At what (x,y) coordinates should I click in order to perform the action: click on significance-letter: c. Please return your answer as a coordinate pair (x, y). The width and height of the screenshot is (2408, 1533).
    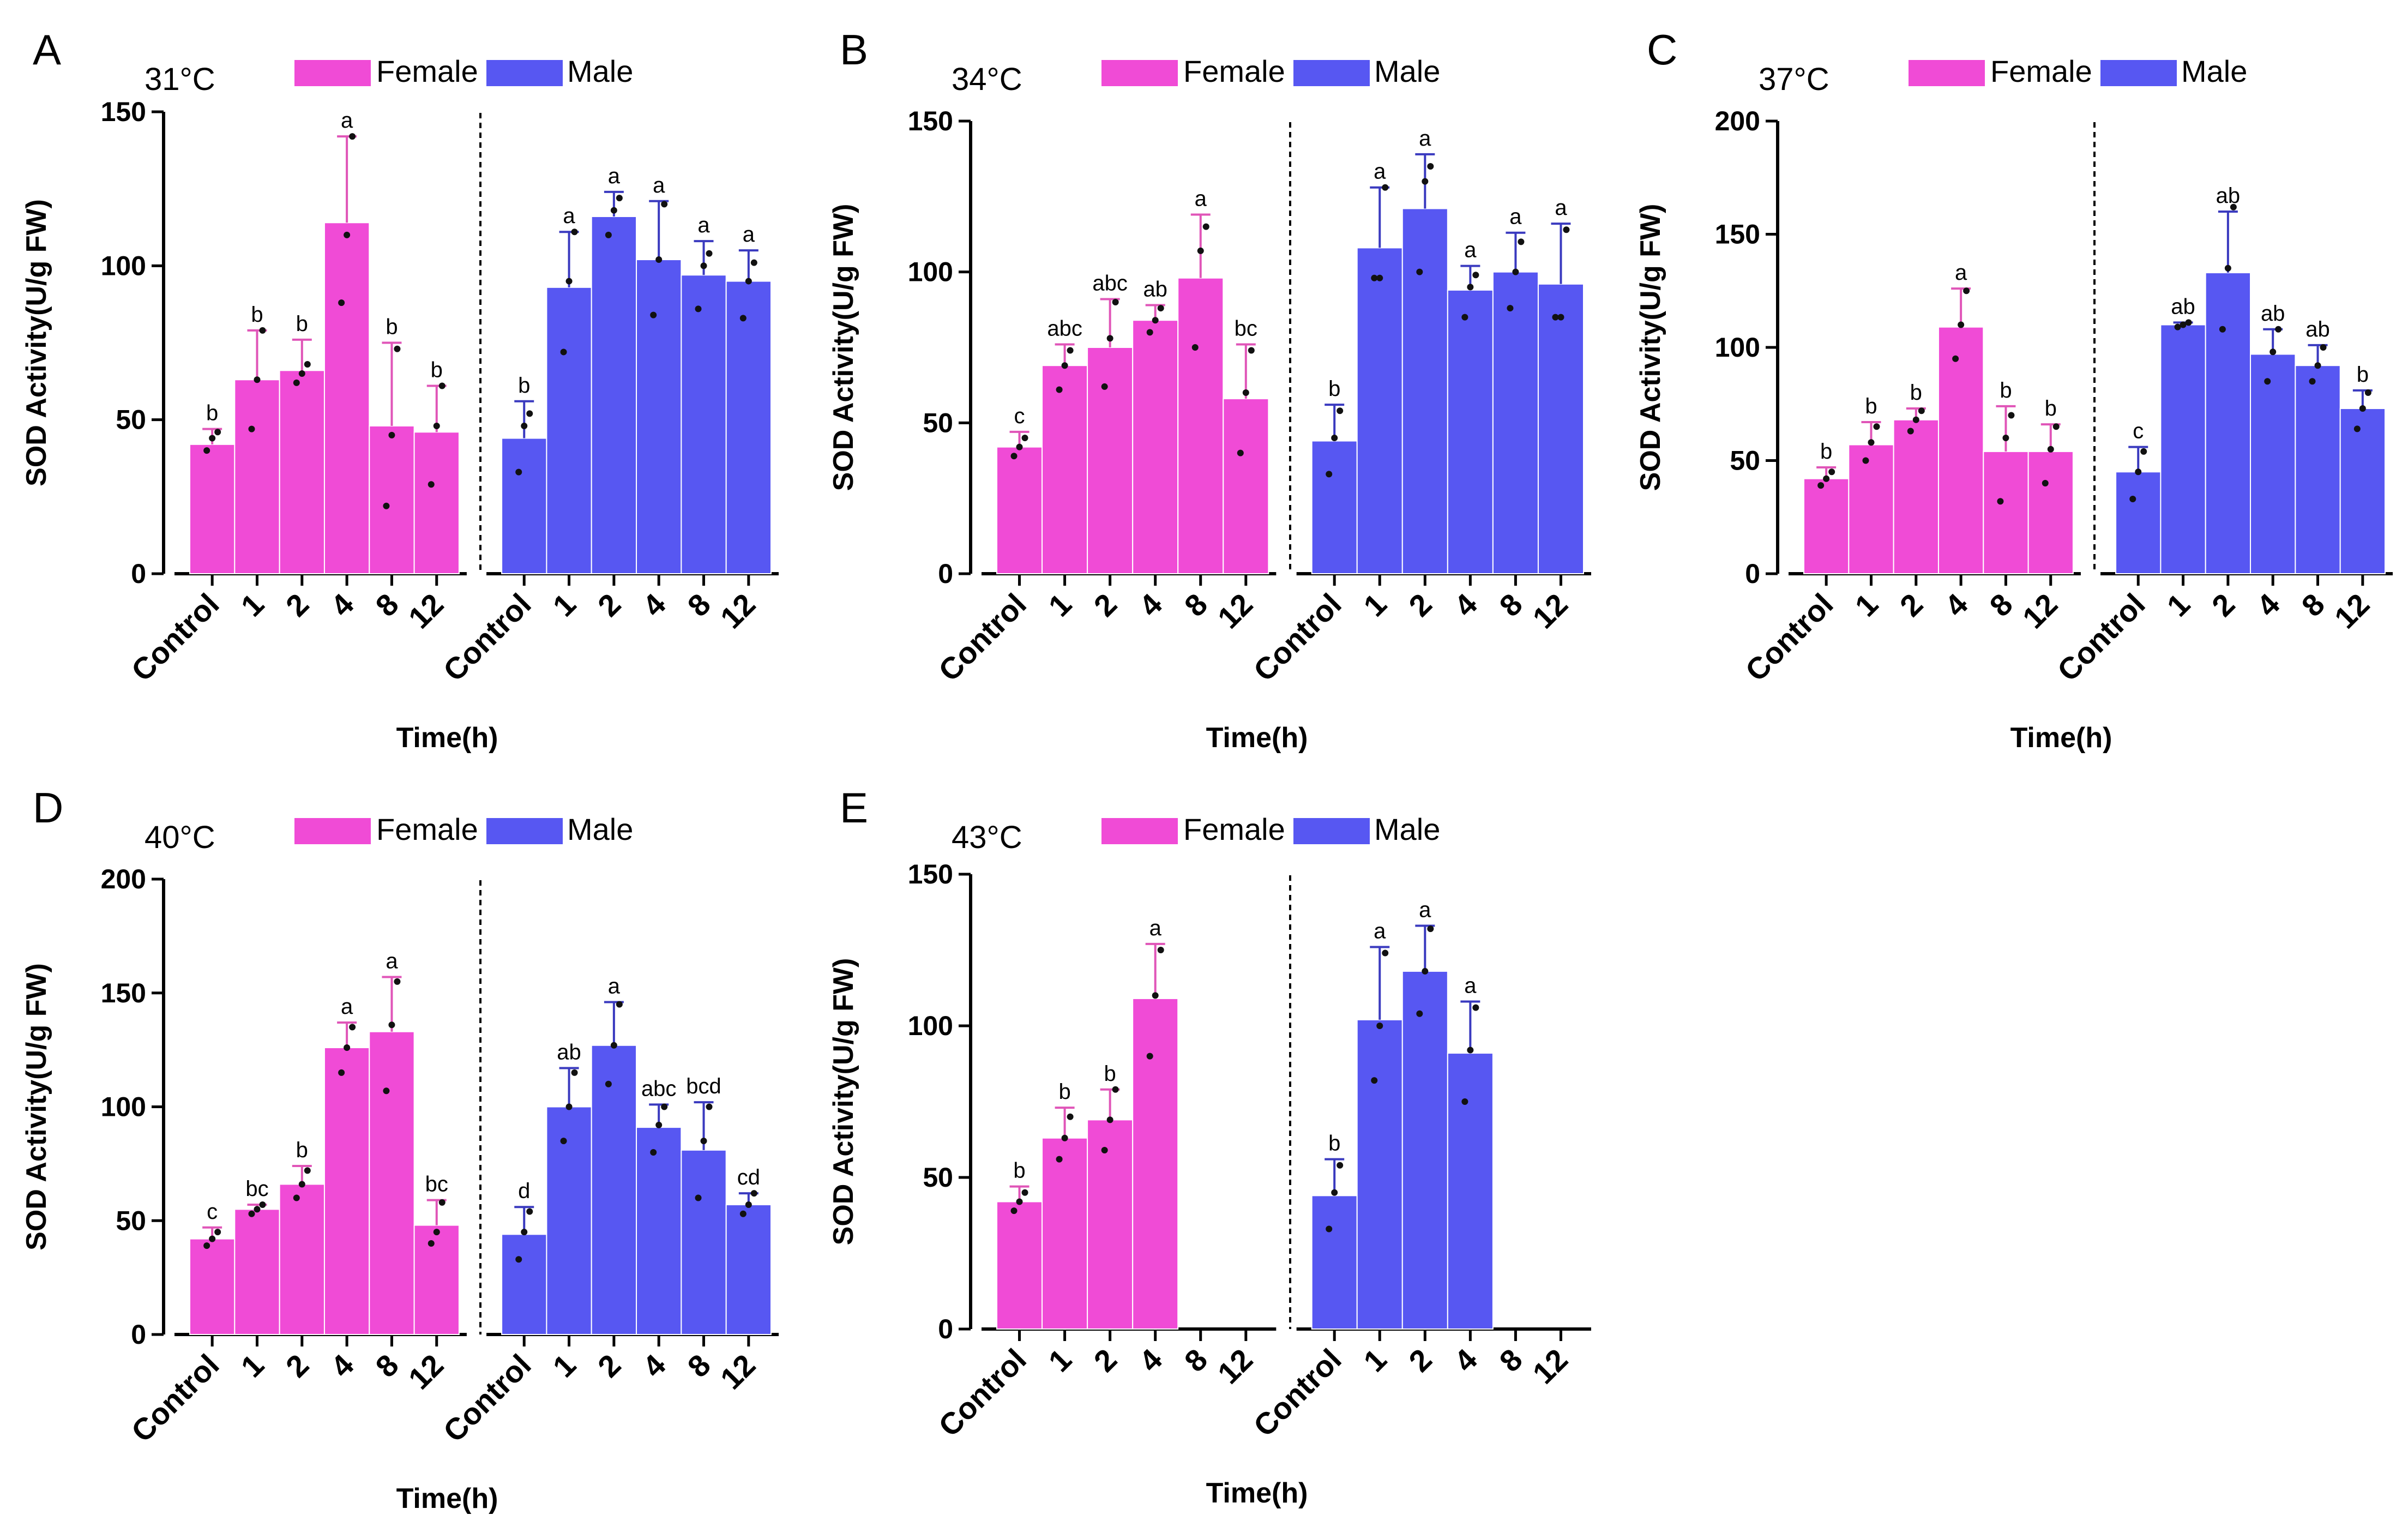
    Looking at the image, I should click on (2138, 431).